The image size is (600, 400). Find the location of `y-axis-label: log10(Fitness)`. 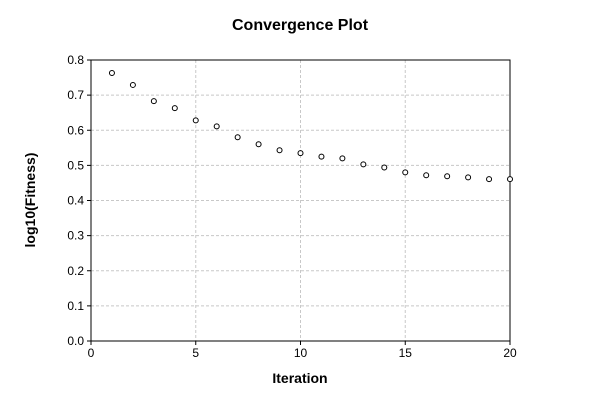

y-axis-label: log10(Fitness) is located at coordinates (30, 200).